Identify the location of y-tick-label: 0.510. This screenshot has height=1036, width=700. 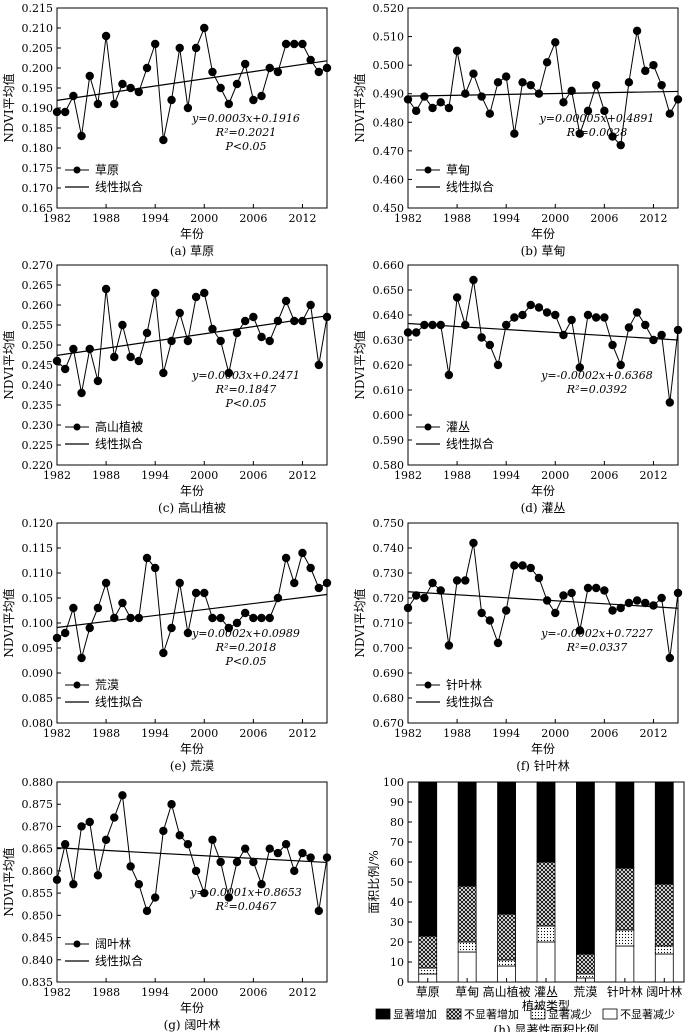
(389, 37).